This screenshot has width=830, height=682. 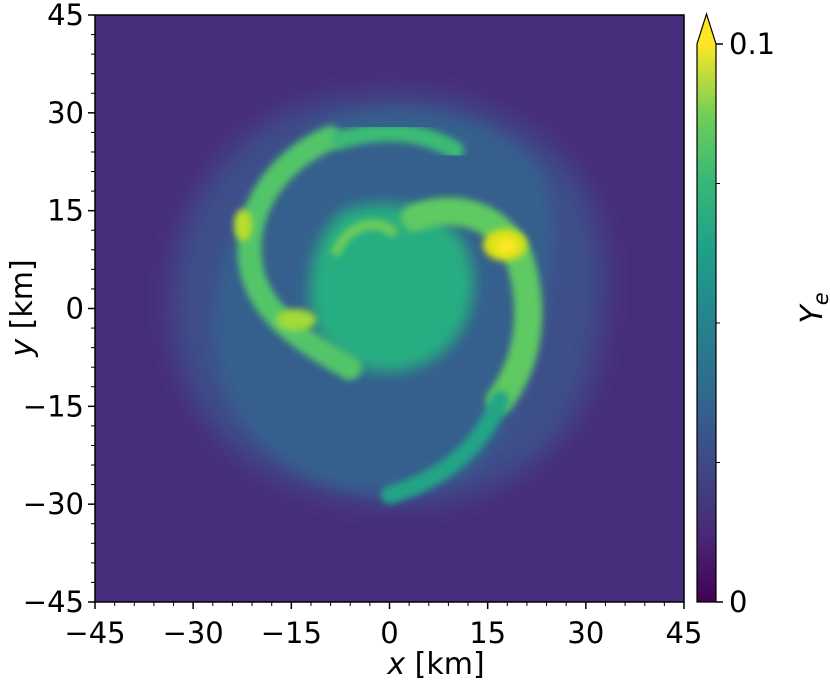 What do you see at coordinates (585, 633) in the screenshot?
I see `x-tick-label: 30` at bounding box center [585, 633].